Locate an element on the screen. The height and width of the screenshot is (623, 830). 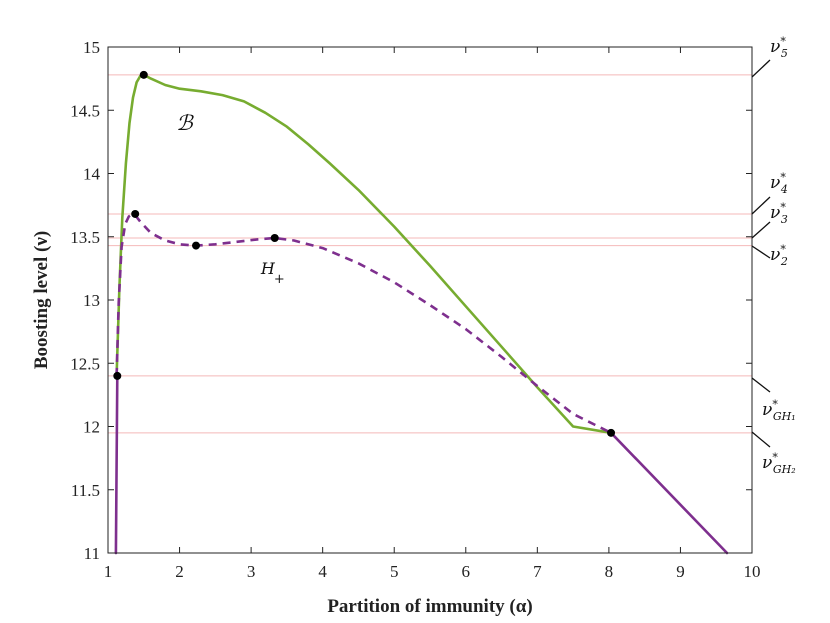
x-tick-label: 4 is located at coordinates (322, 571).